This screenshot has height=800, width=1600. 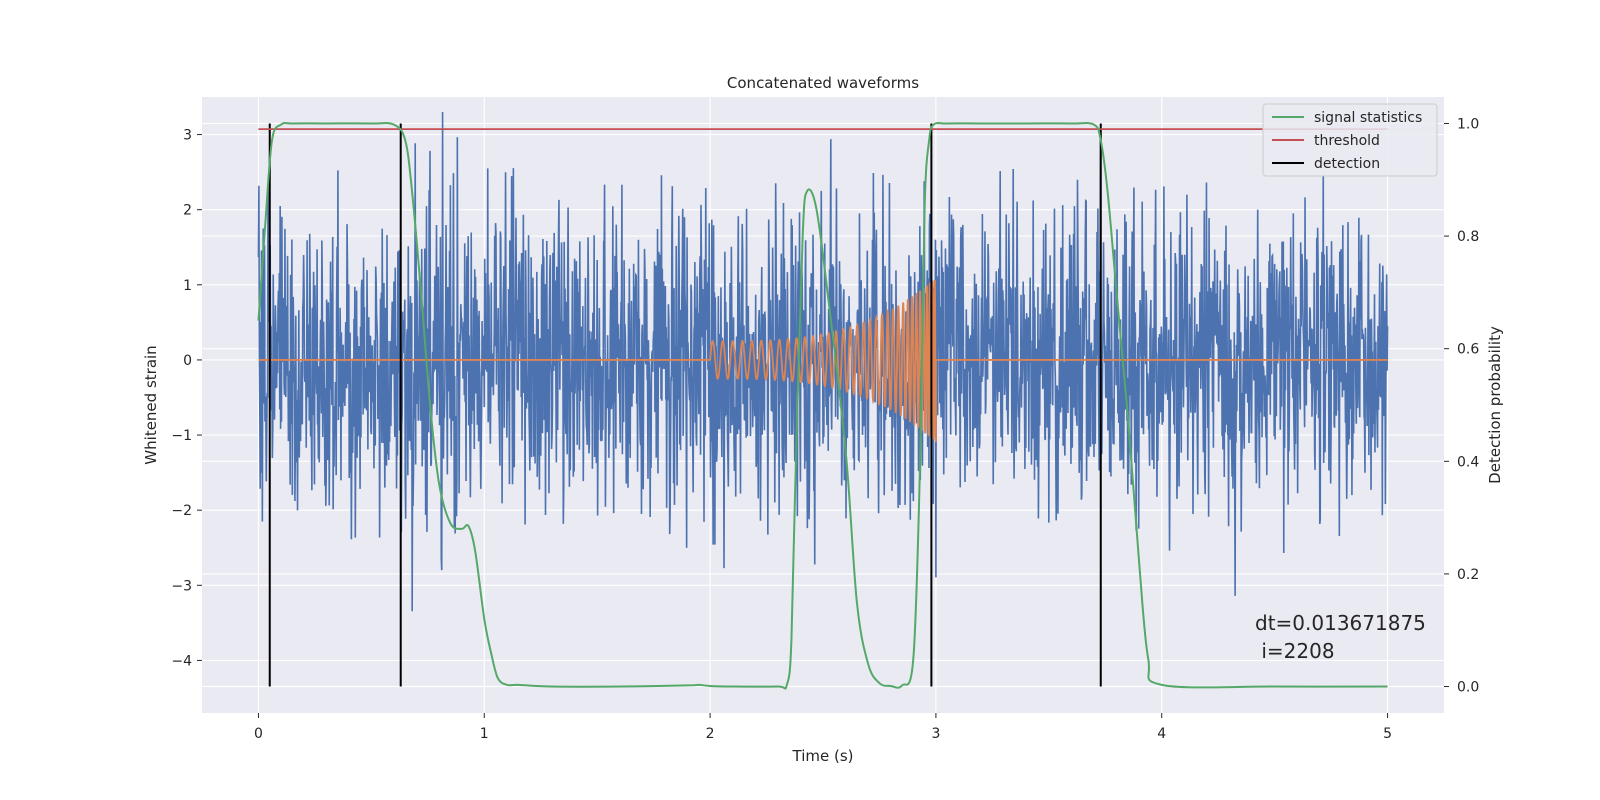 I want to click on chart-title: Concatenated waveforms, so click(x=823, y=83).